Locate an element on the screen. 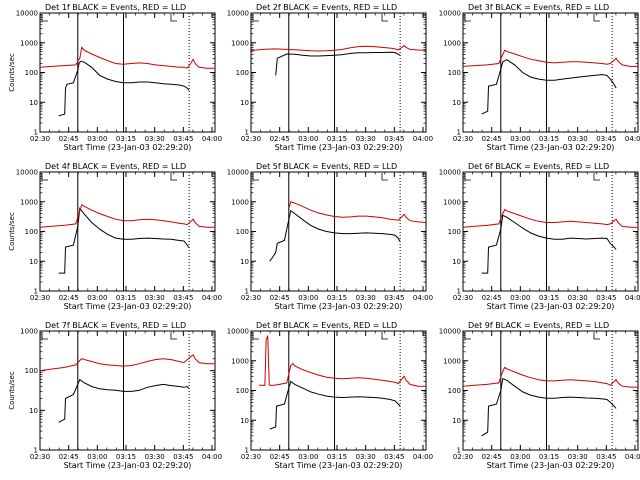 This screenshot has width=640, height=480. chart-title: Det 2f BLACK = Events, RED = LLD is located at coordinates (326, 7).